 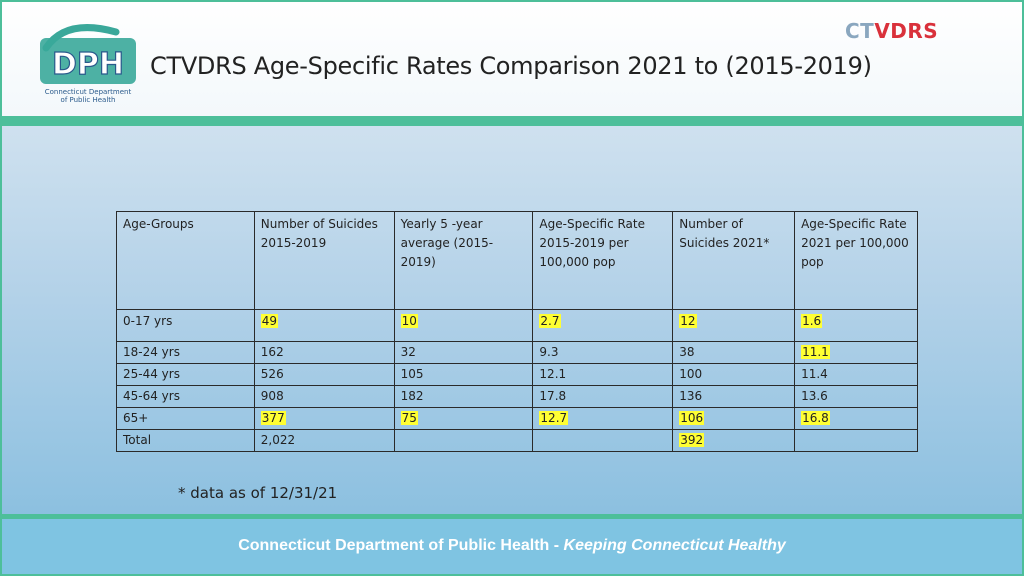 I want to click on table-cell: 10, so click(x=463, y=325).